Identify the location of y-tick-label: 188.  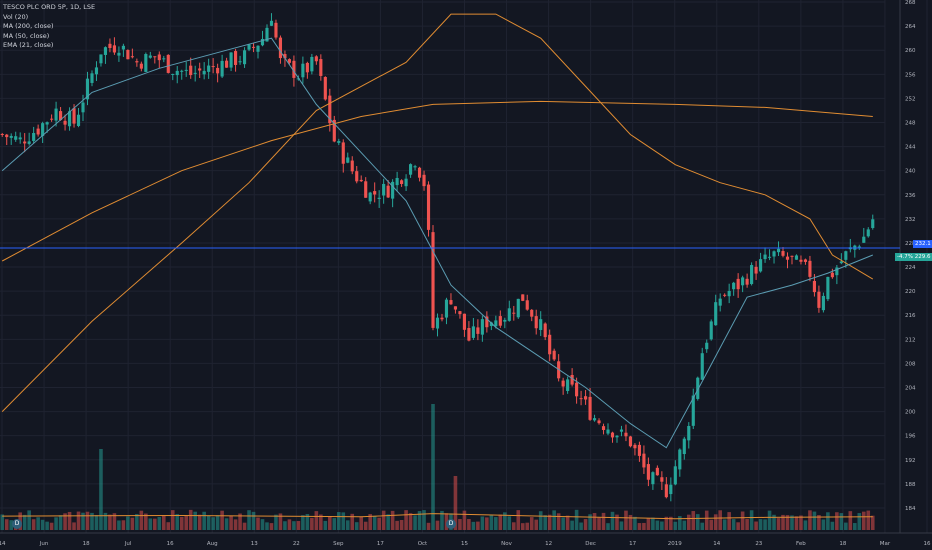
(910, 485).